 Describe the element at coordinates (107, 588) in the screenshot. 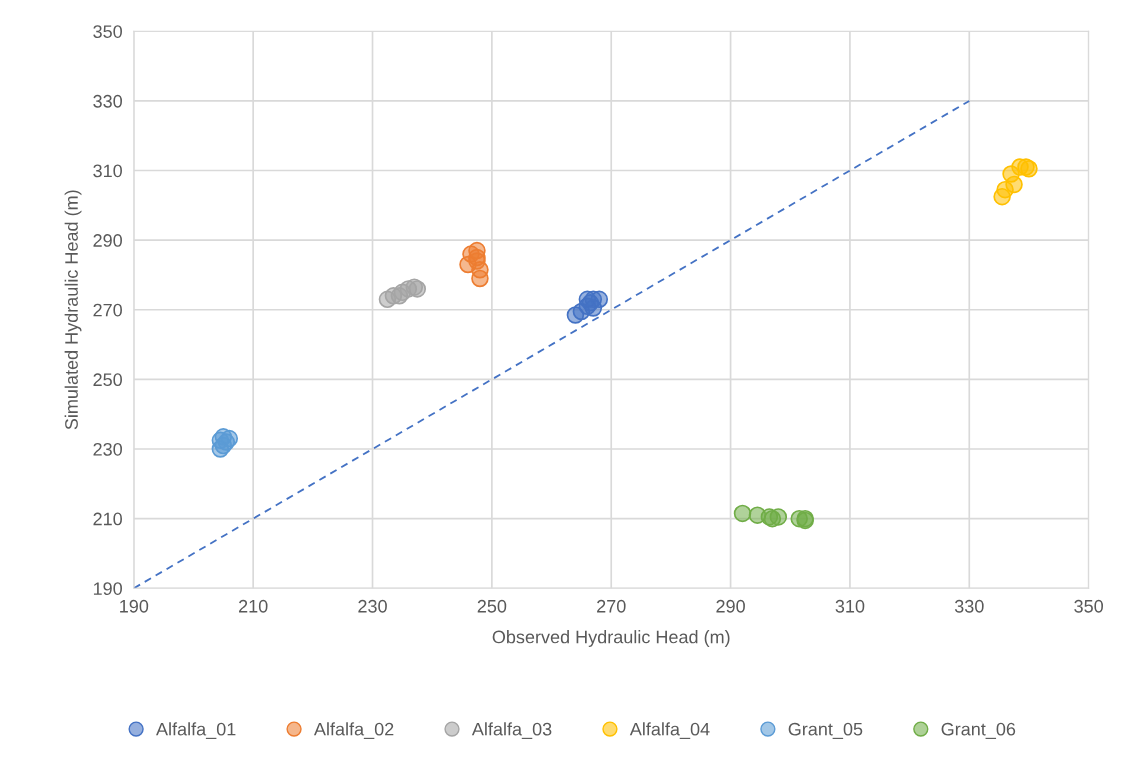

I see `y-tick-label: 190` at that location.